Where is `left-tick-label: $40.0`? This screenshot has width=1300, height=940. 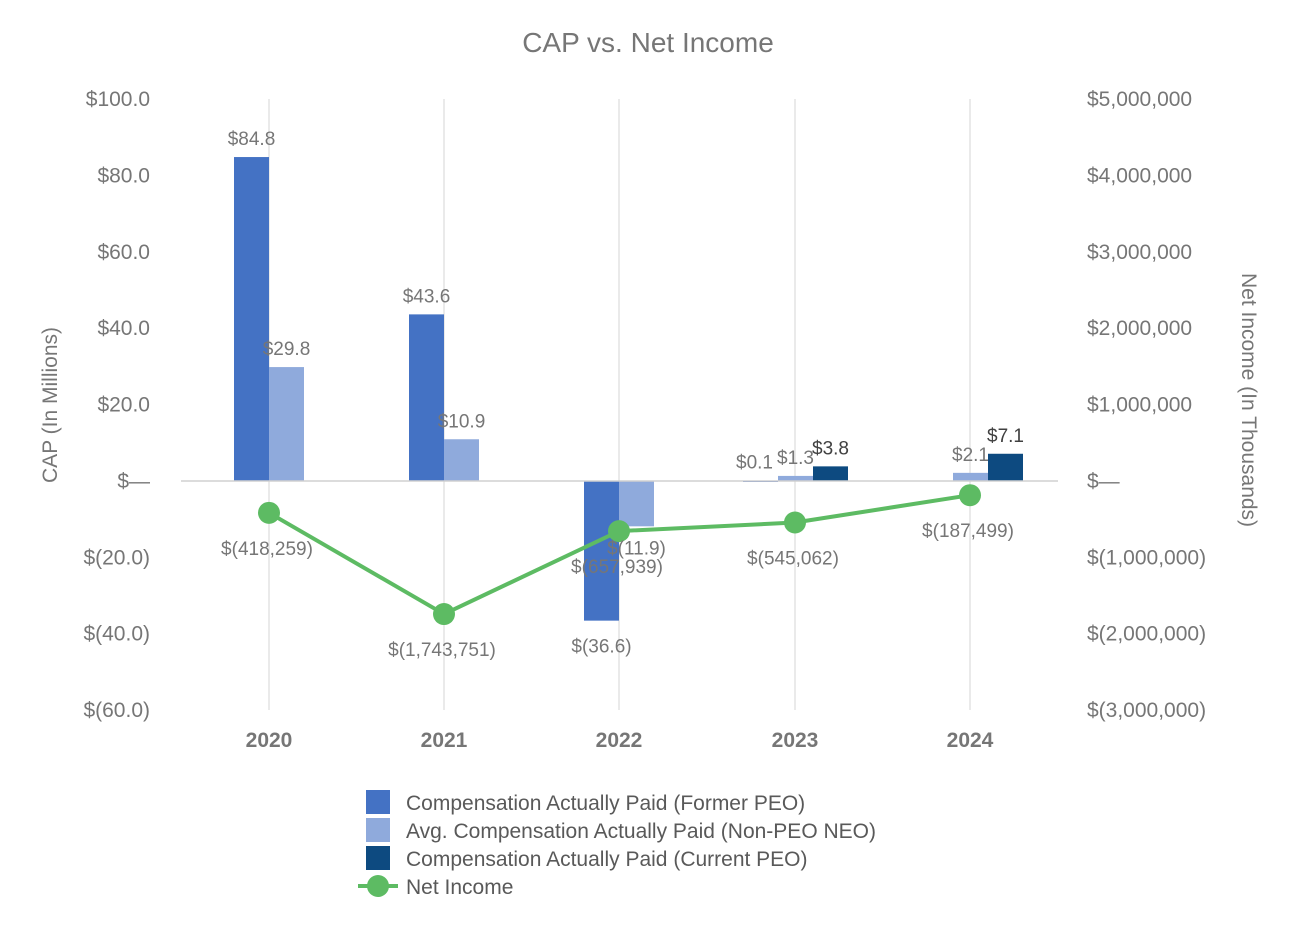 left-tick-label: $40.0 is located at coordinates (123, 328).